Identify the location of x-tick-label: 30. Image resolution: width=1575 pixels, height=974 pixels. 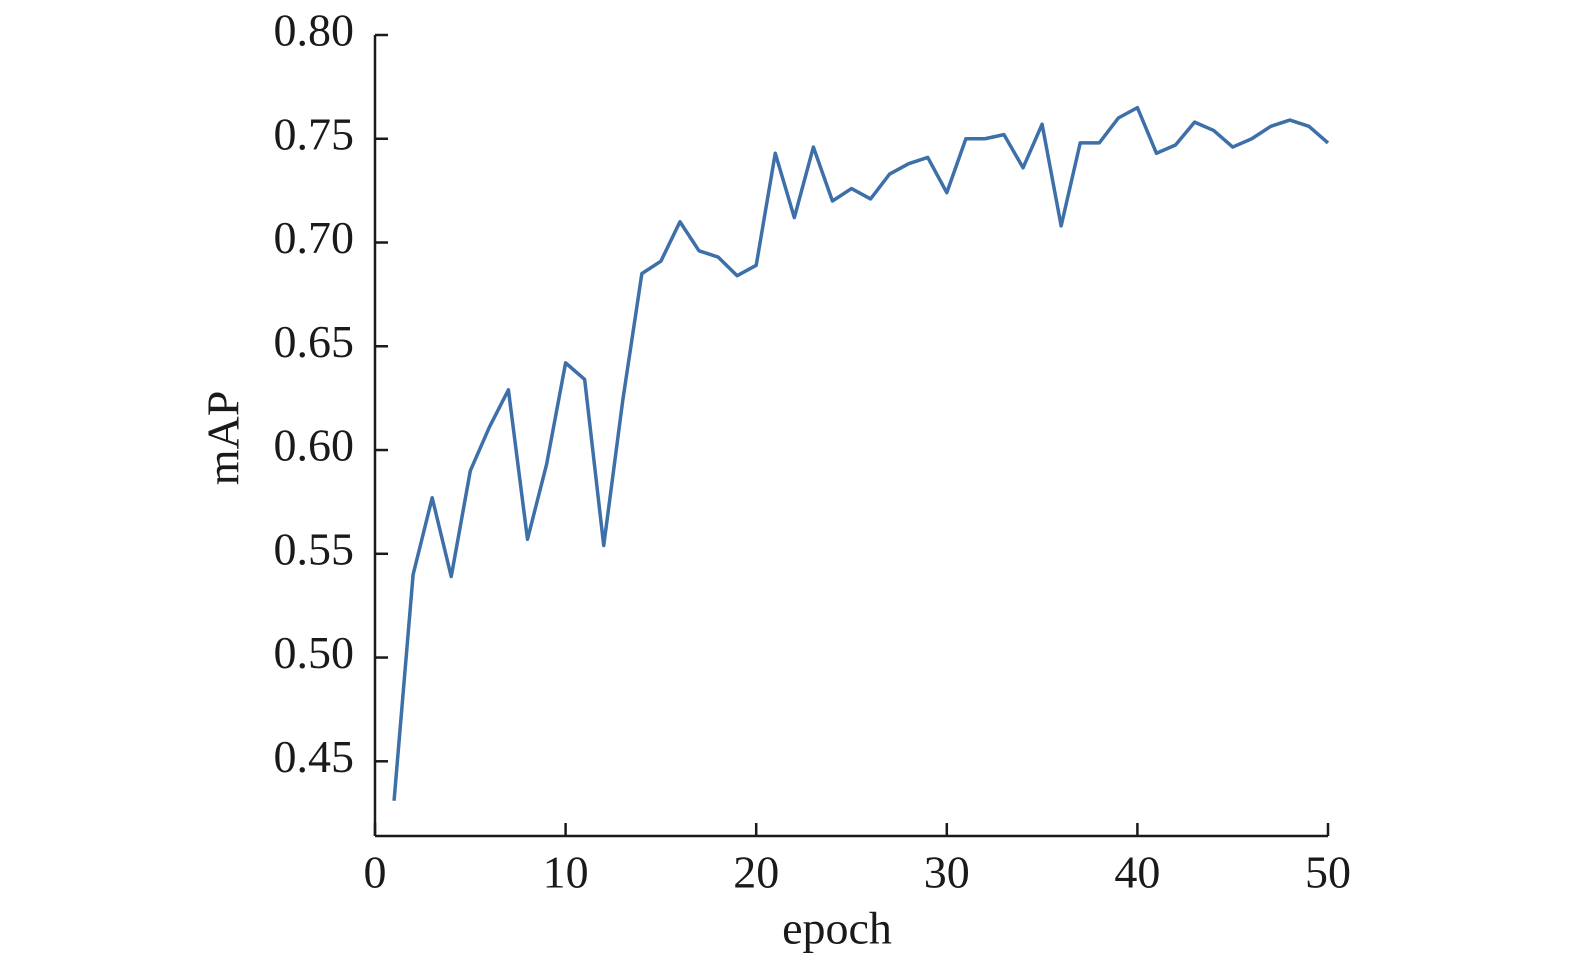
(947, 872).